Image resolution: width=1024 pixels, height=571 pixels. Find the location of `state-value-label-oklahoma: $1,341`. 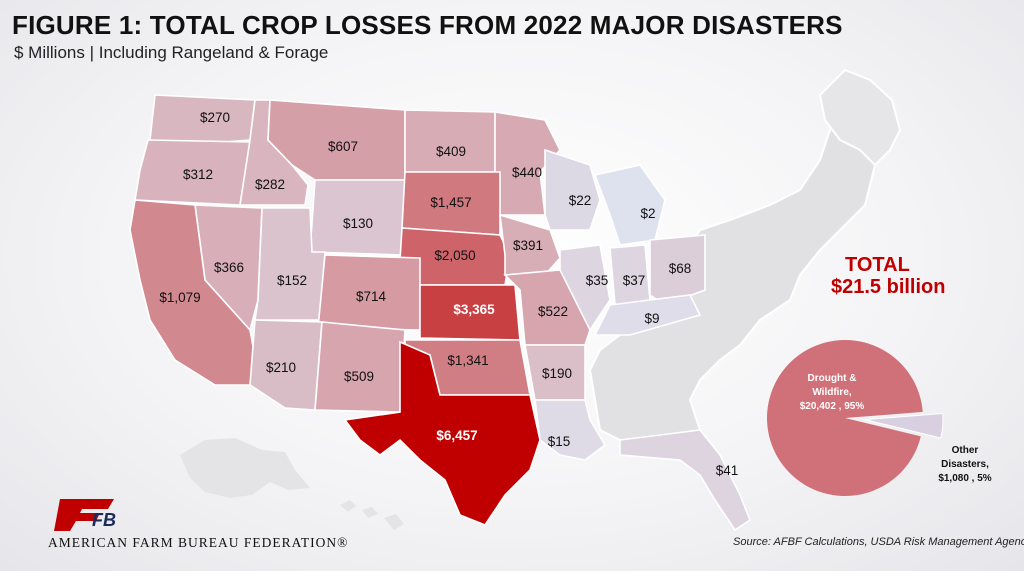

state-value-label-oklahoma: $1,341 is located at coordinates (467, 360).